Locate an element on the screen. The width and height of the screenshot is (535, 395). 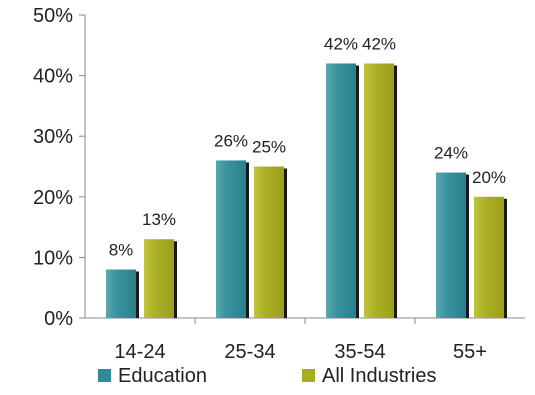
legend: Education All Industries is located at coordinates (267, 376).